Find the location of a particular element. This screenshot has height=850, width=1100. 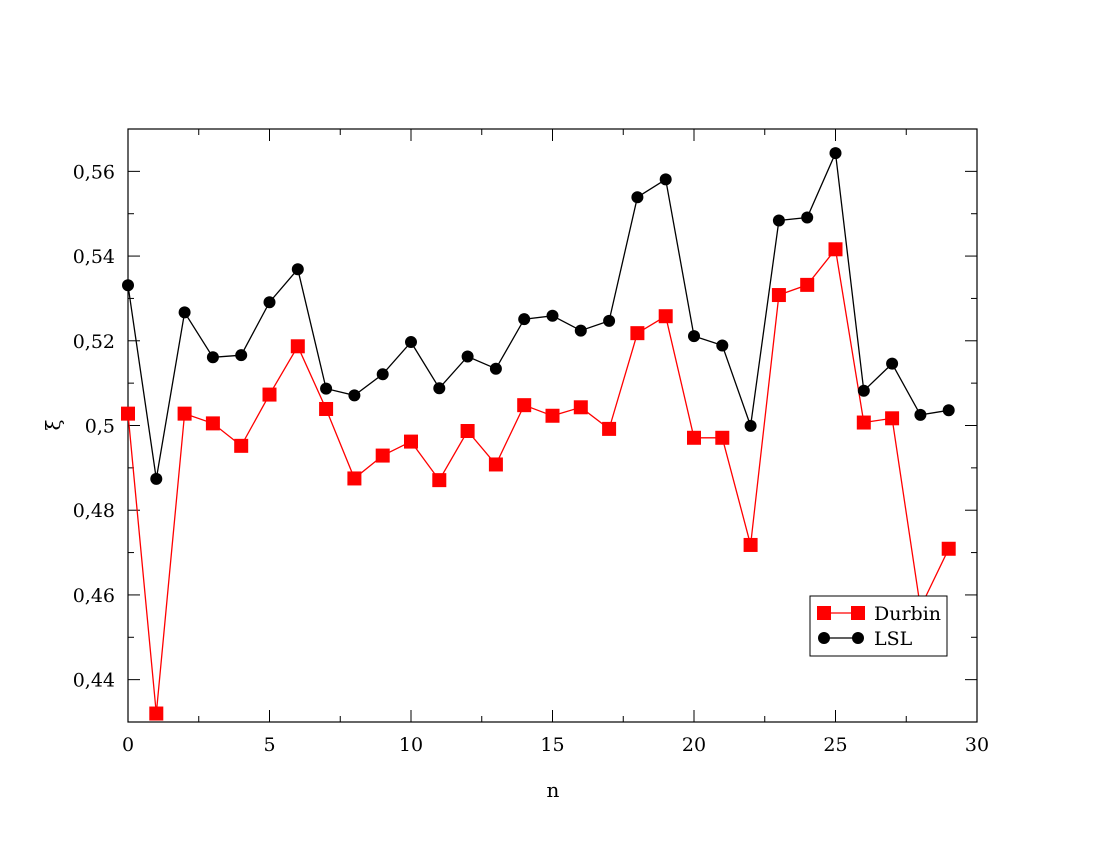

legend-marker-lsl is located at coordinates (824, 638).